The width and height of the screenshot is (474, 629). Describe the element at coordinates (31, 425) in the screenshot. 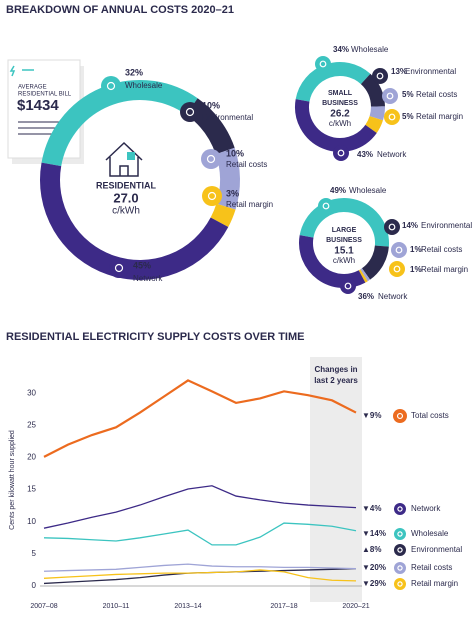

I see `y-tick-label: 25` at that location.